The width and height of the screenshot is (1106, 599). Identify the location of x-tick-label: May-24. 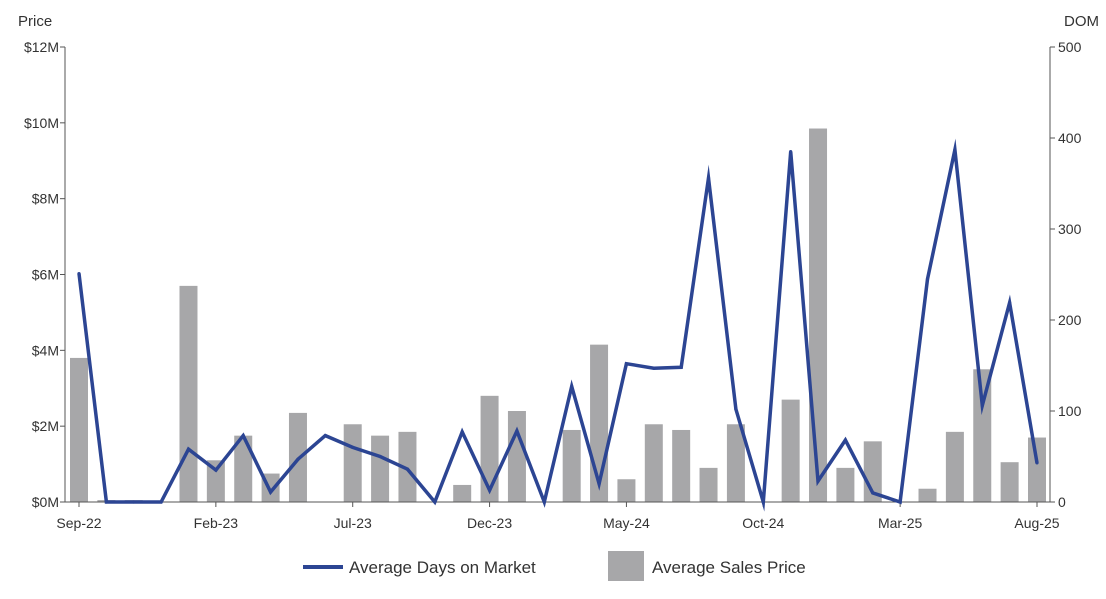
(626, 523).